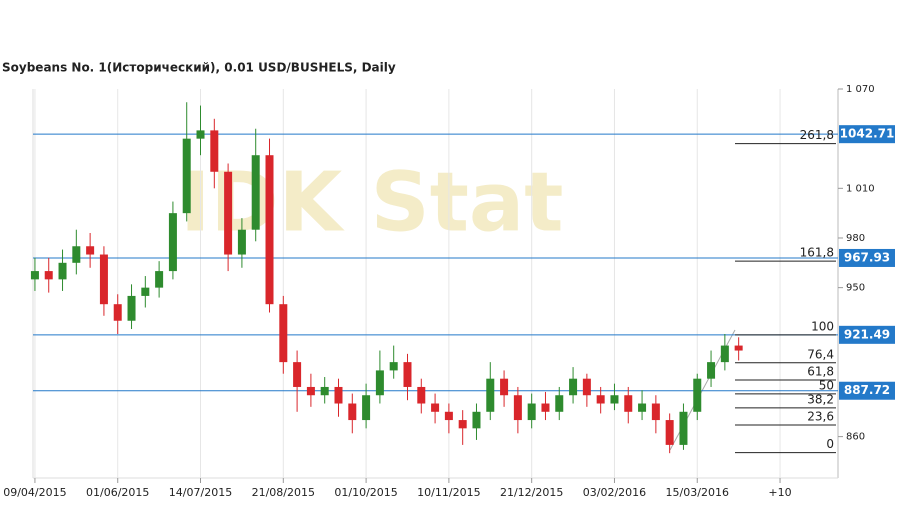 This screenshot has width=909, height=513. Describe the element at coordinates (697, 492) in the screenshot. I see `x-tick-label: 15/03/2016` at that location.